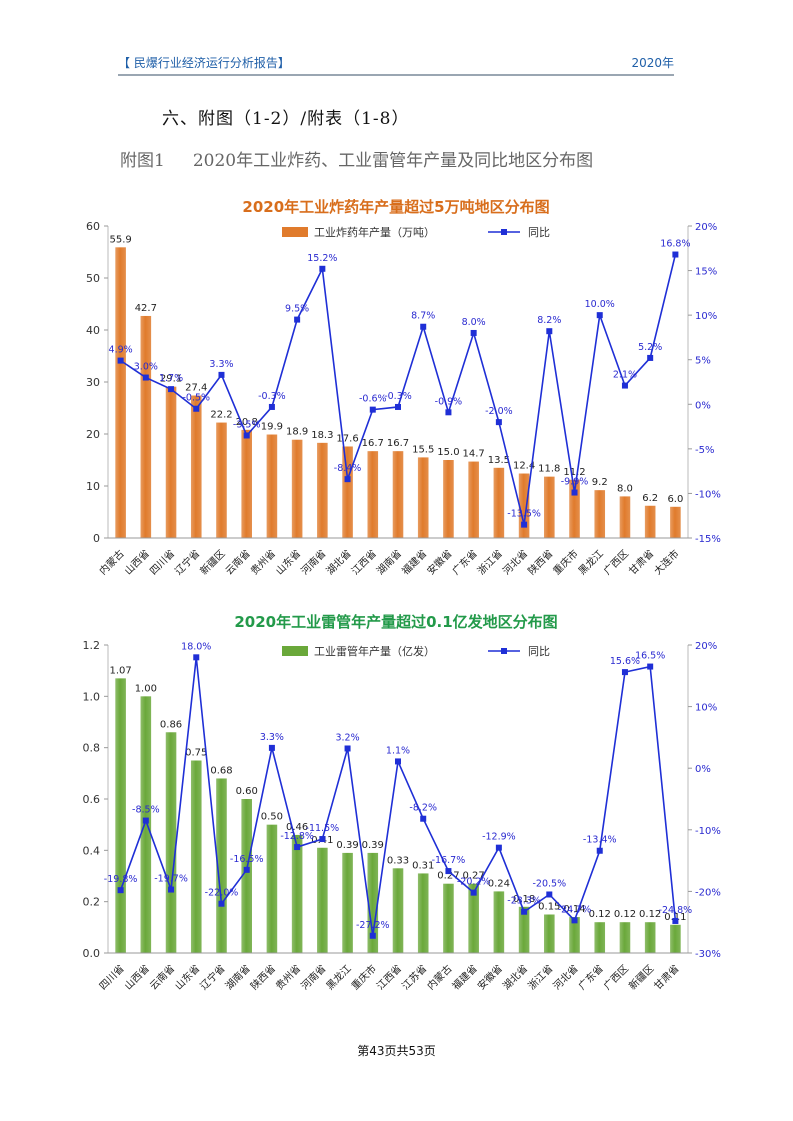  What do you see at coordinates (212, 977) in the screenshot?
I see `category-label: 辽宁省` at bounding box center [212, 977].